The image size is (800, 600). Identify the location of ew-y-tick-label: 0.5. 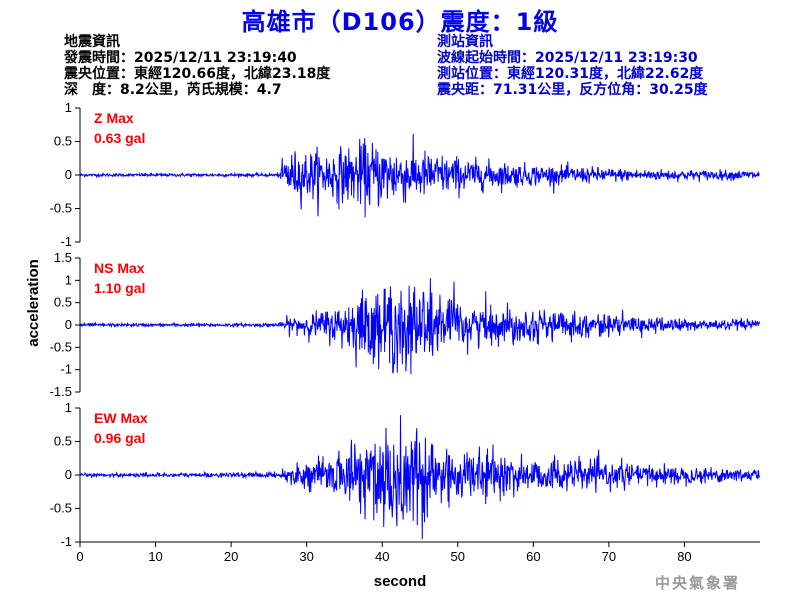
(63, 441).